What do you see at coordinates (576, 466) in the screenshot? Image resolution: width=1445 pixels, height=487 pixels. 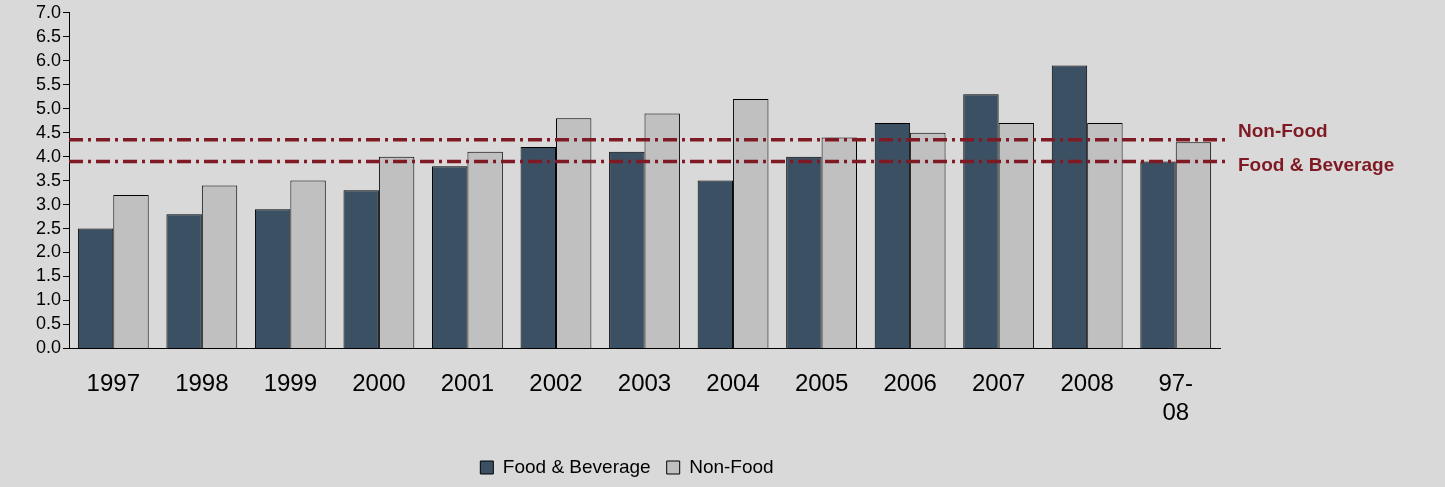 I see `legend-label: Food & Beverage` at bounding box center [576, 466].